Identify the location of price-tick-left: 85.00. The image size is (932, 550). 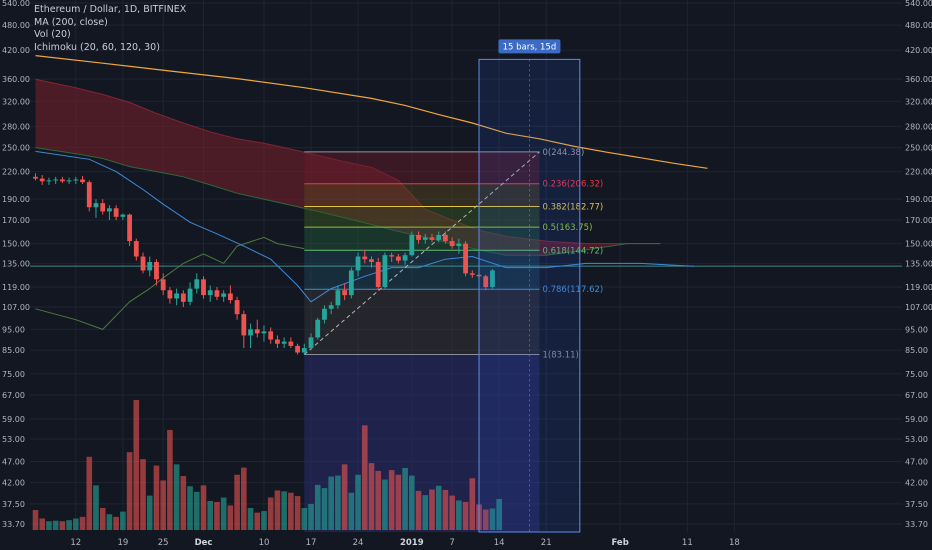
(13, 350).